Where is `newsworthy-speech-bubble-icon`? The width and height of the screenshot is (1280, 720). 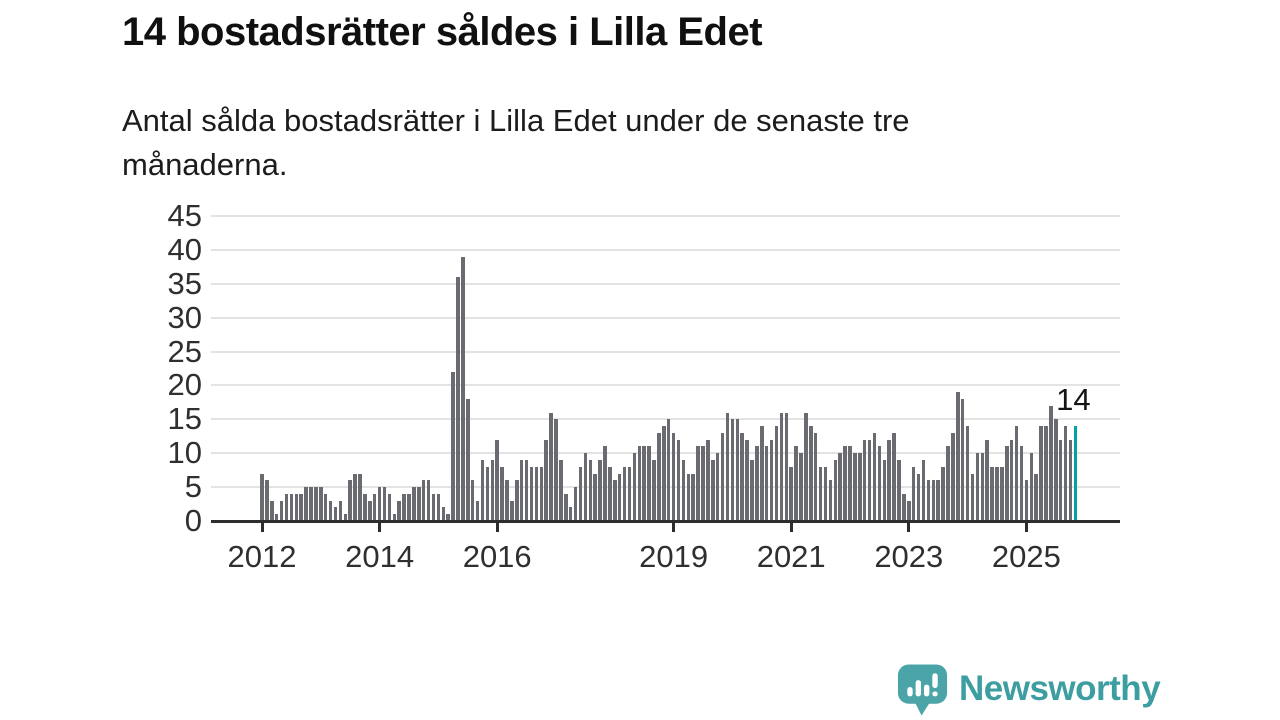
newsworthy-speech-bubble-icon is located at coordinates (922, 690).